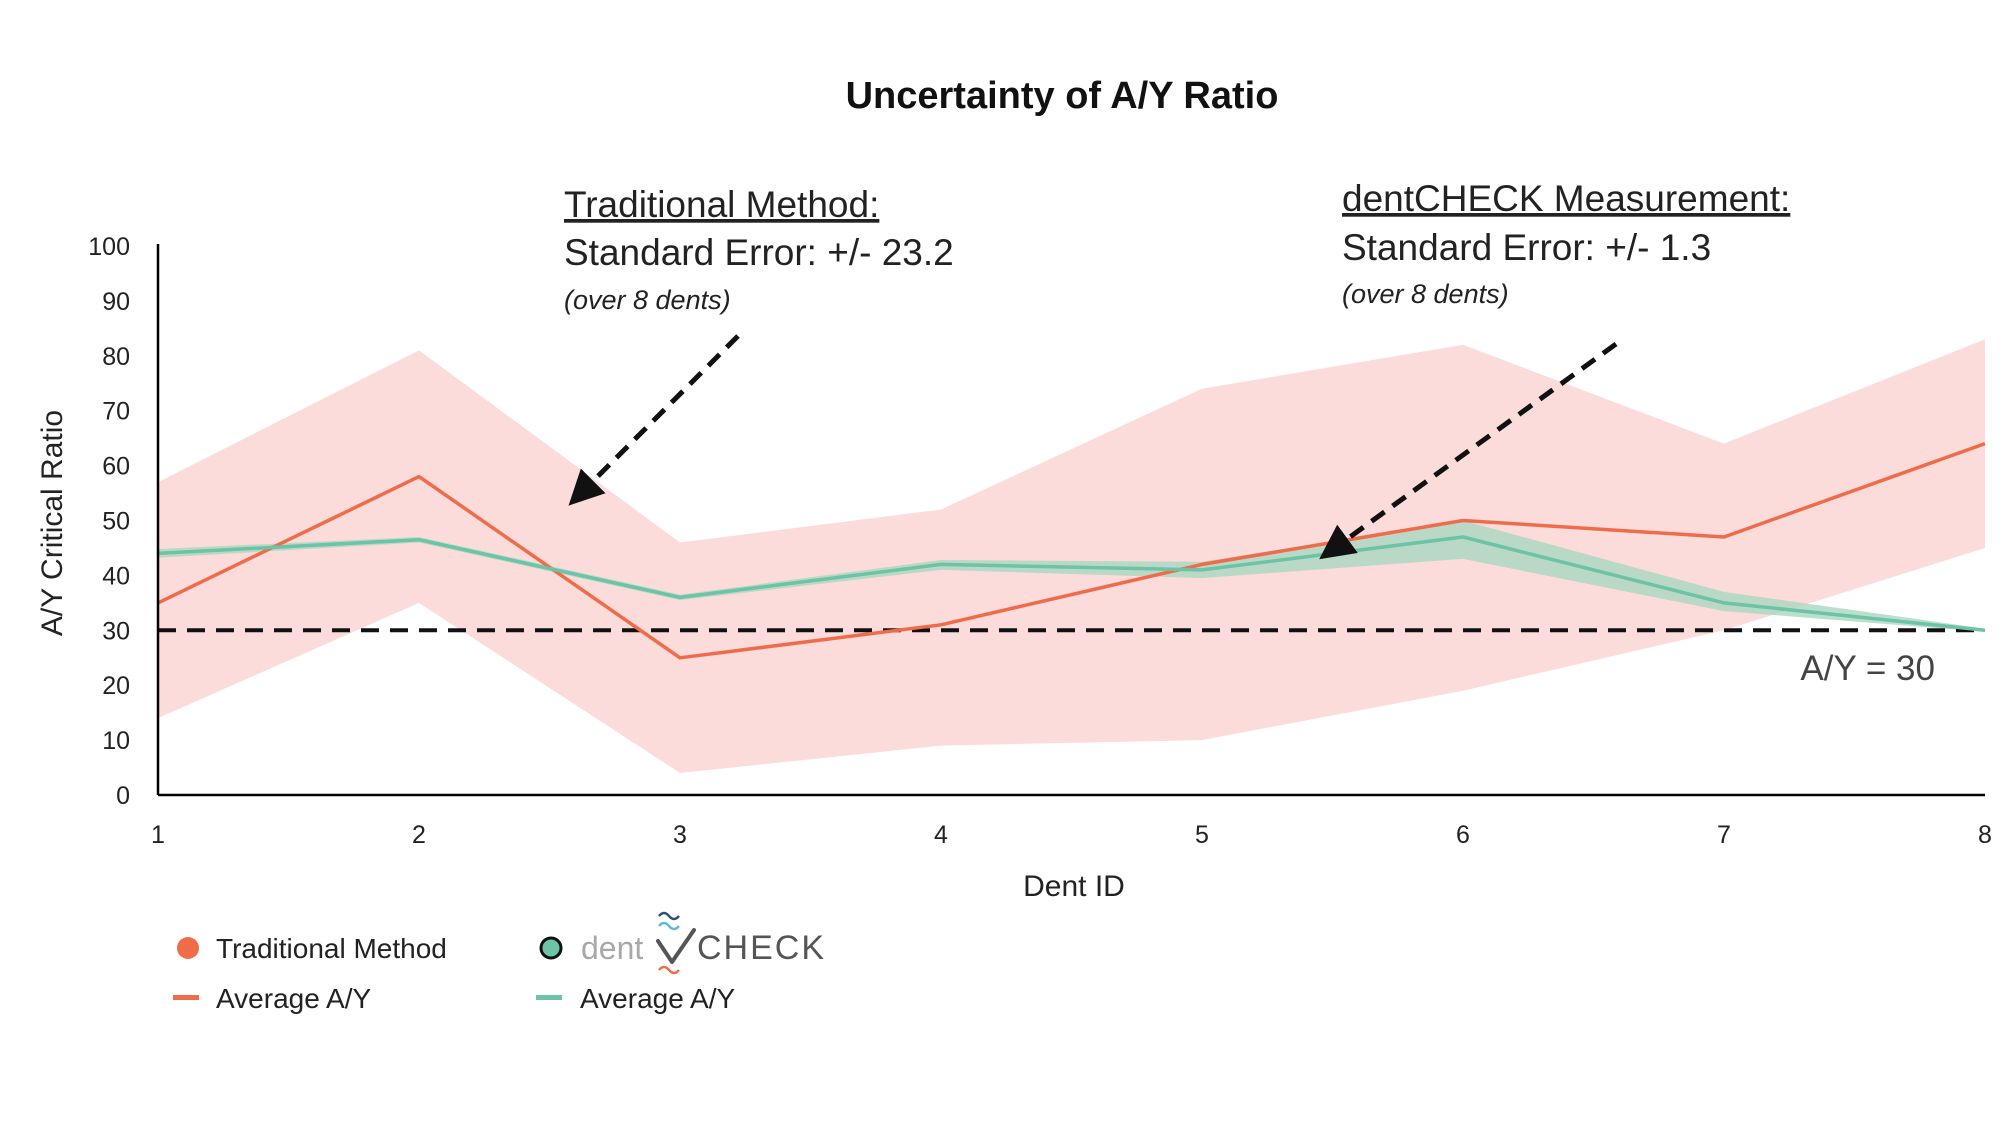 The image size is (2000, 1130). I want to click on chart-title: Uncertainty of A/Y Ratio, so click(1062, 96).